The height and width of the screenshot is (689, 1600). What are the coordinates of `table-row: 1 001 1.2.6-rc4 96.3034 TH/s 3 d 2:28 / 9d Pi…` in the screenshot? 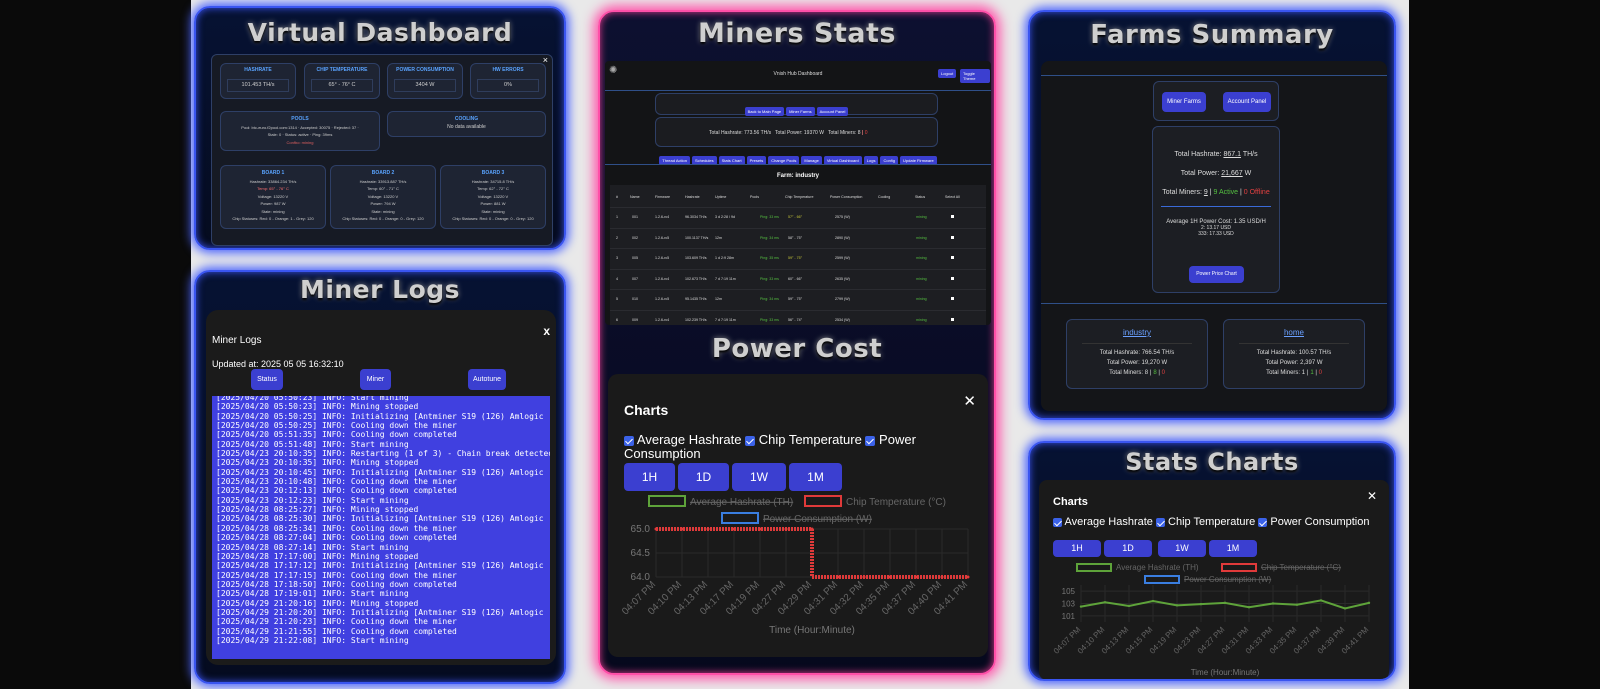 It's located at (798, 216).